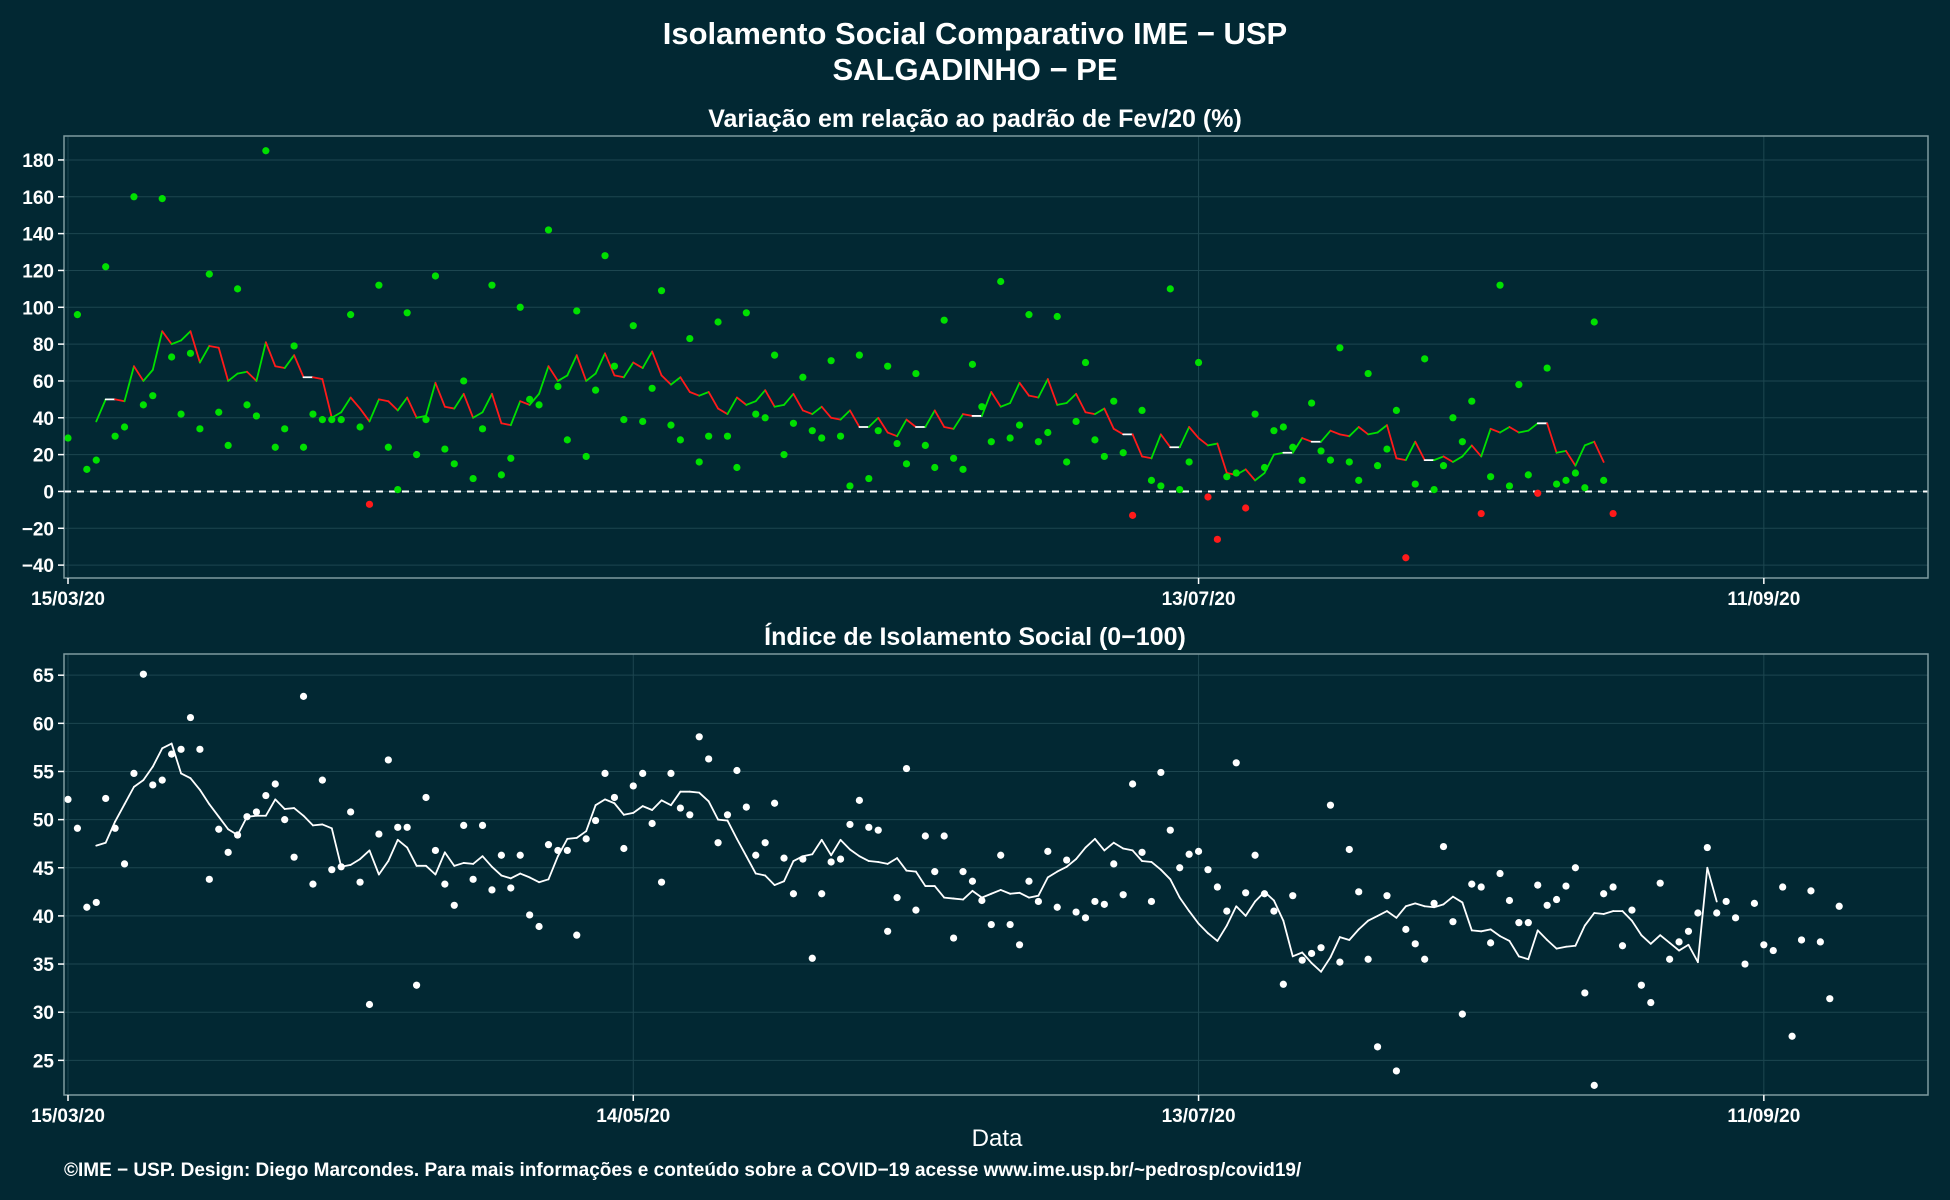 The width and height of the screenshot is (1950, 1200). I want to click on y-tick-label: 100, so click(38, 308).